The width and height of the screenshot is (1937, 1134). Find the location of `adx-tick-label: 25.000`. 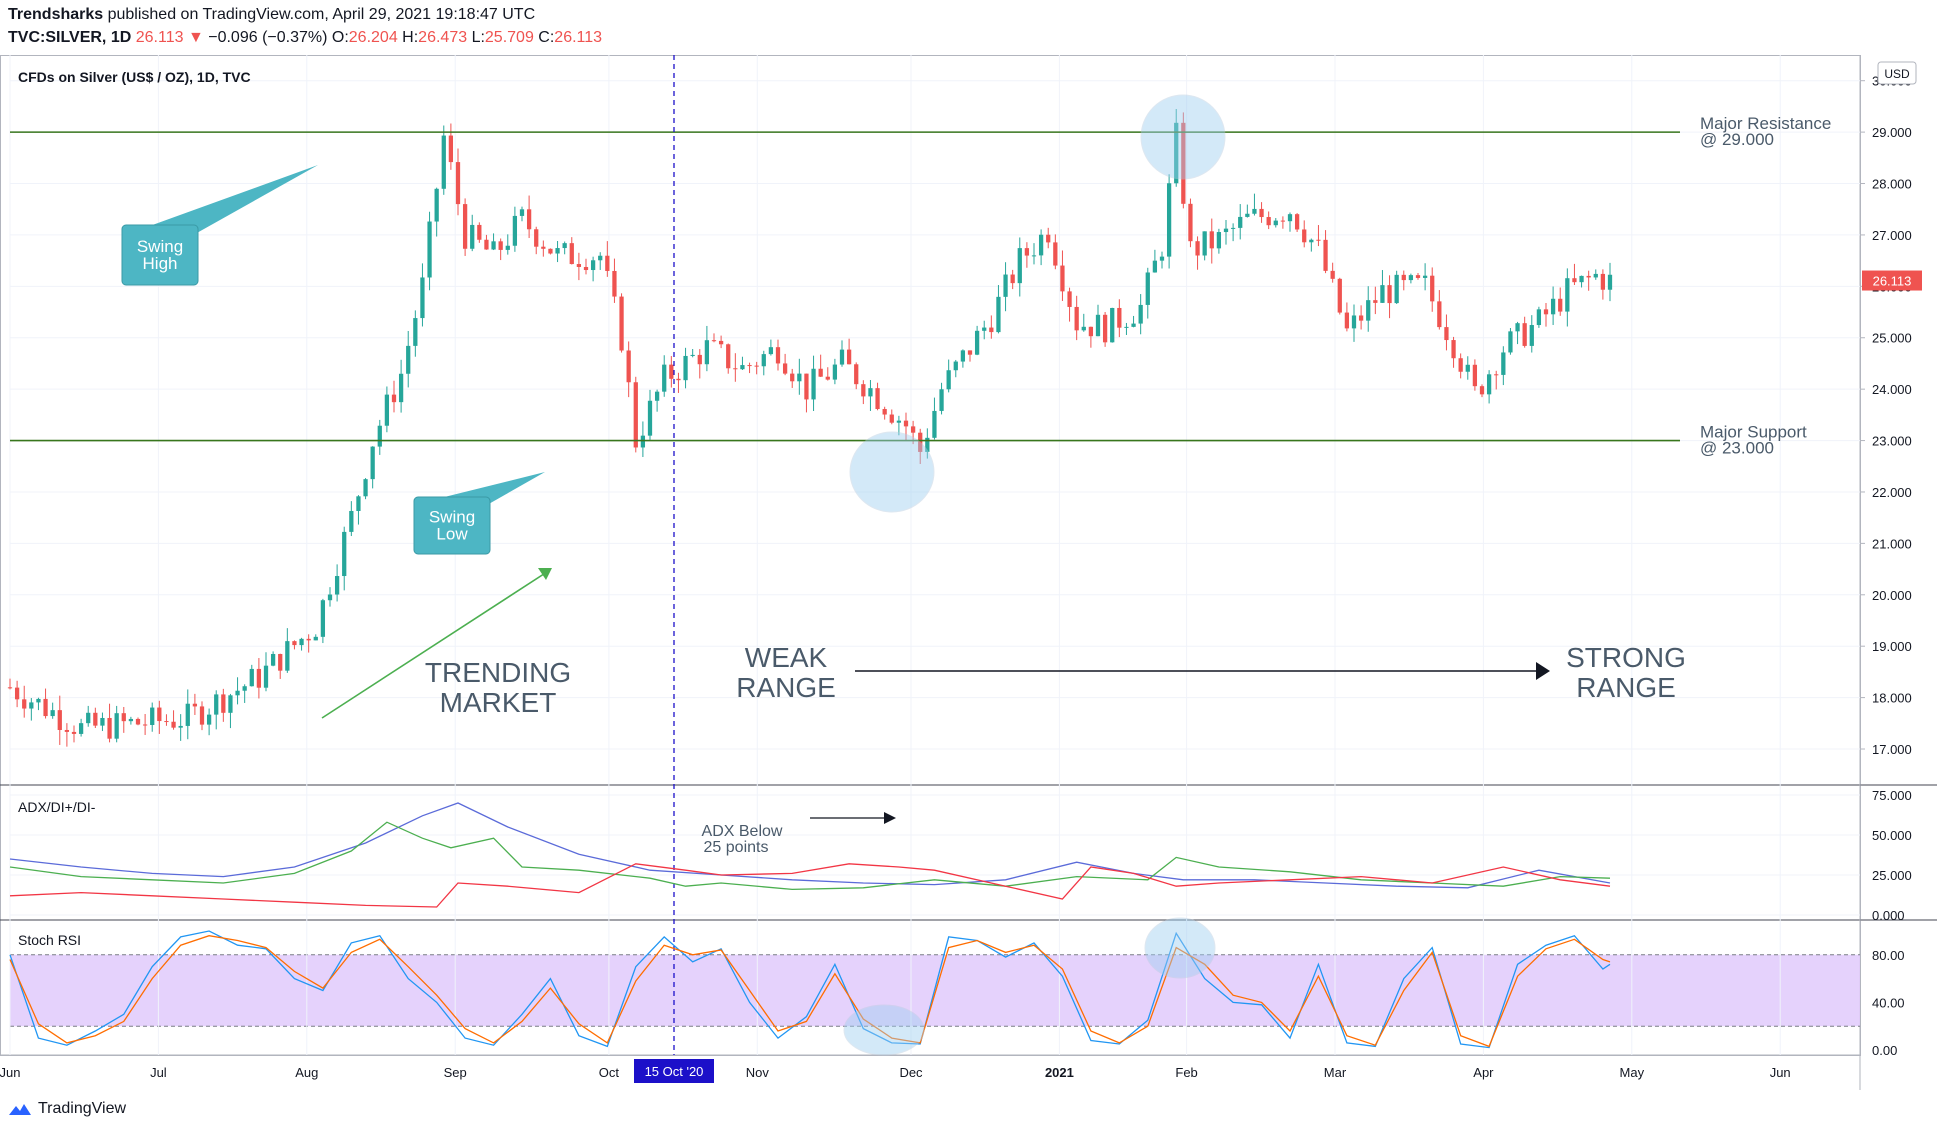

adx-tick-label: 25.000 is located at coordinates (1892, 875).